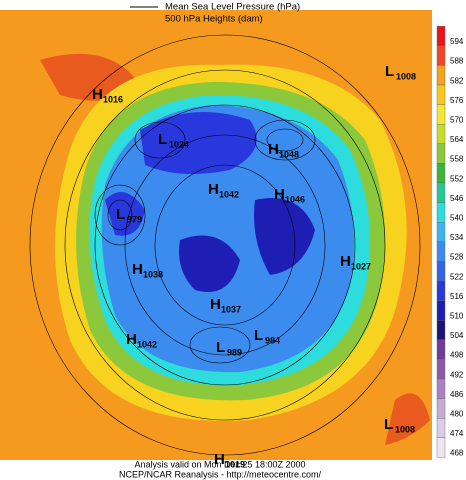  Describe the element at coordinates (153, 274) in the screenshot. I see `center-value: 1038` at that location.